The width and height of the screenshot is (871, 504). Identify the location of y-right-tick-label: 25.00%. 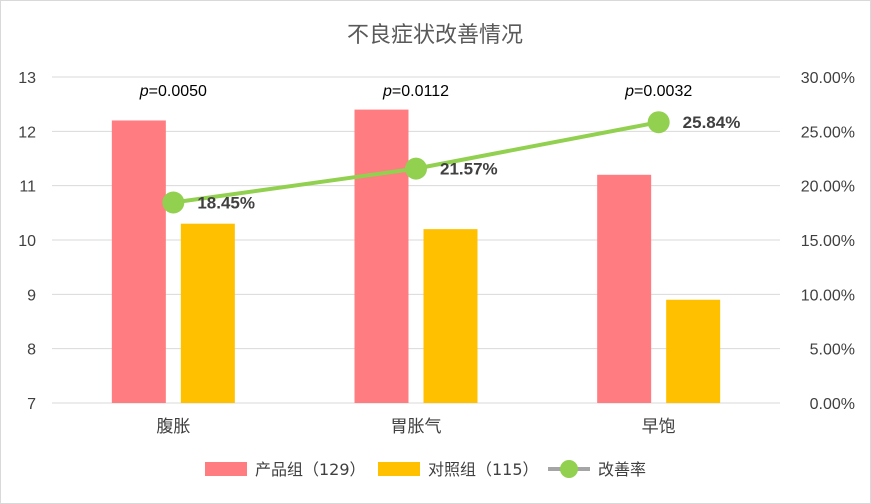
(828, 132).